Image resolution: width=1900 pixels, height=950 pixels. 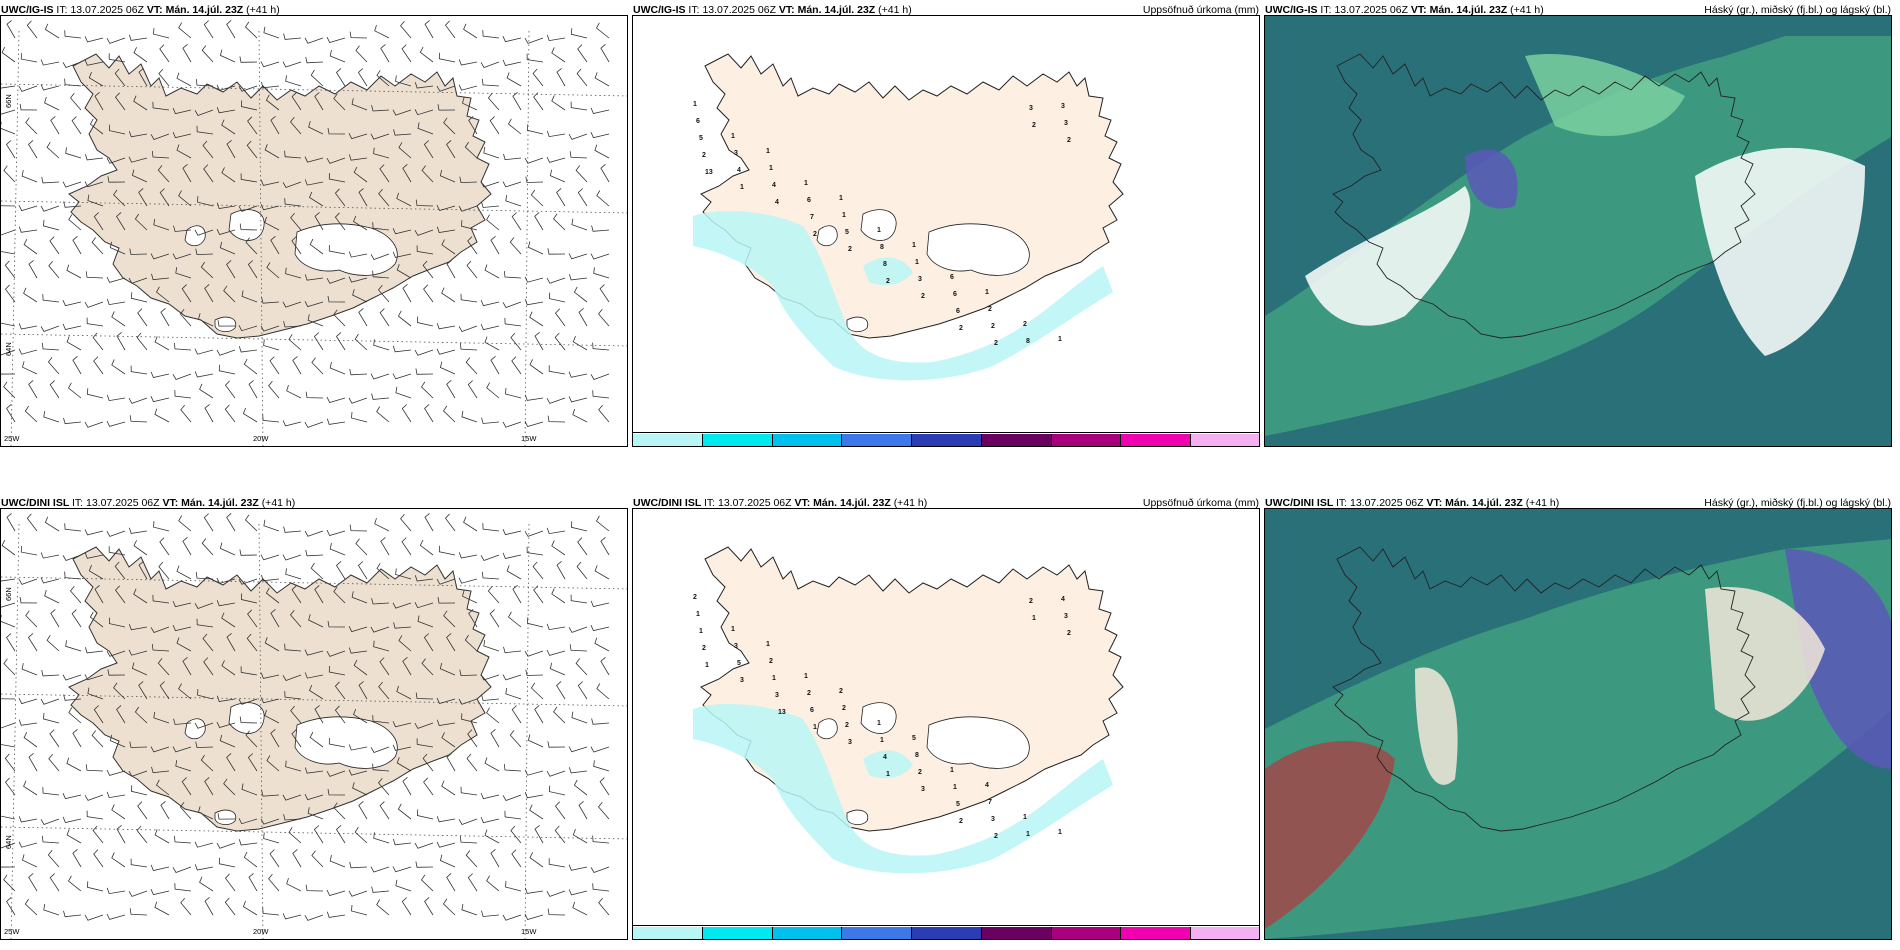 I want to click on init-time-label: IT:, so click(x=710, y=503).